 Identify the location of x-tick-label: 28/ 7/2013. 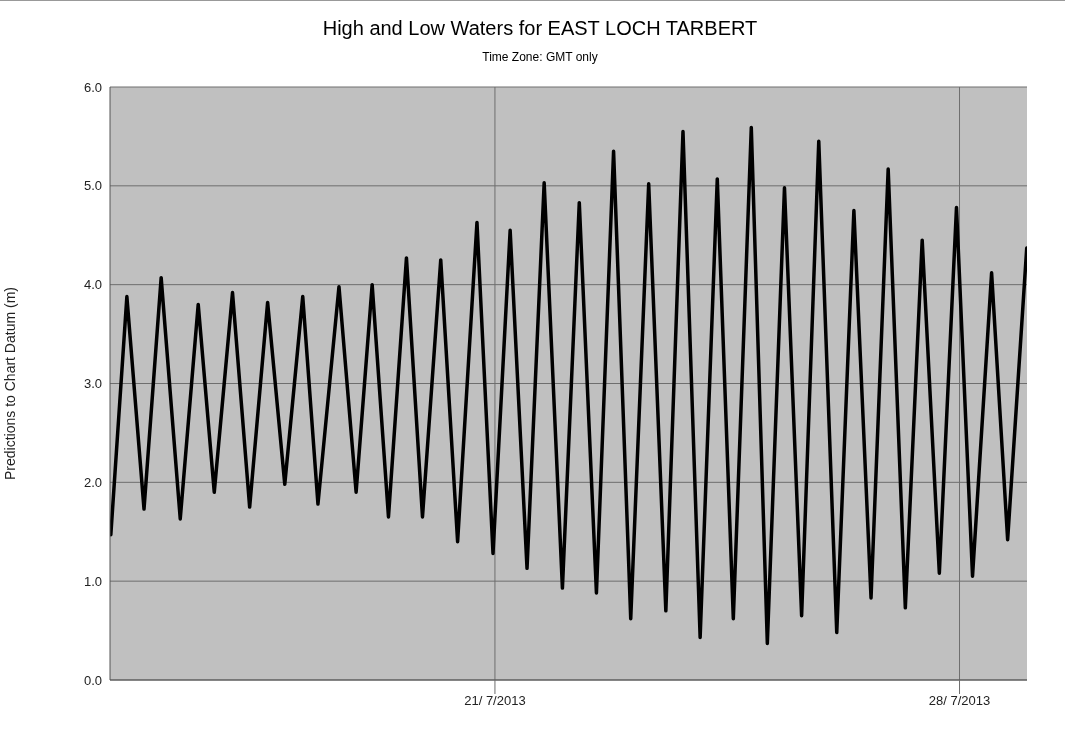
(959, 701).